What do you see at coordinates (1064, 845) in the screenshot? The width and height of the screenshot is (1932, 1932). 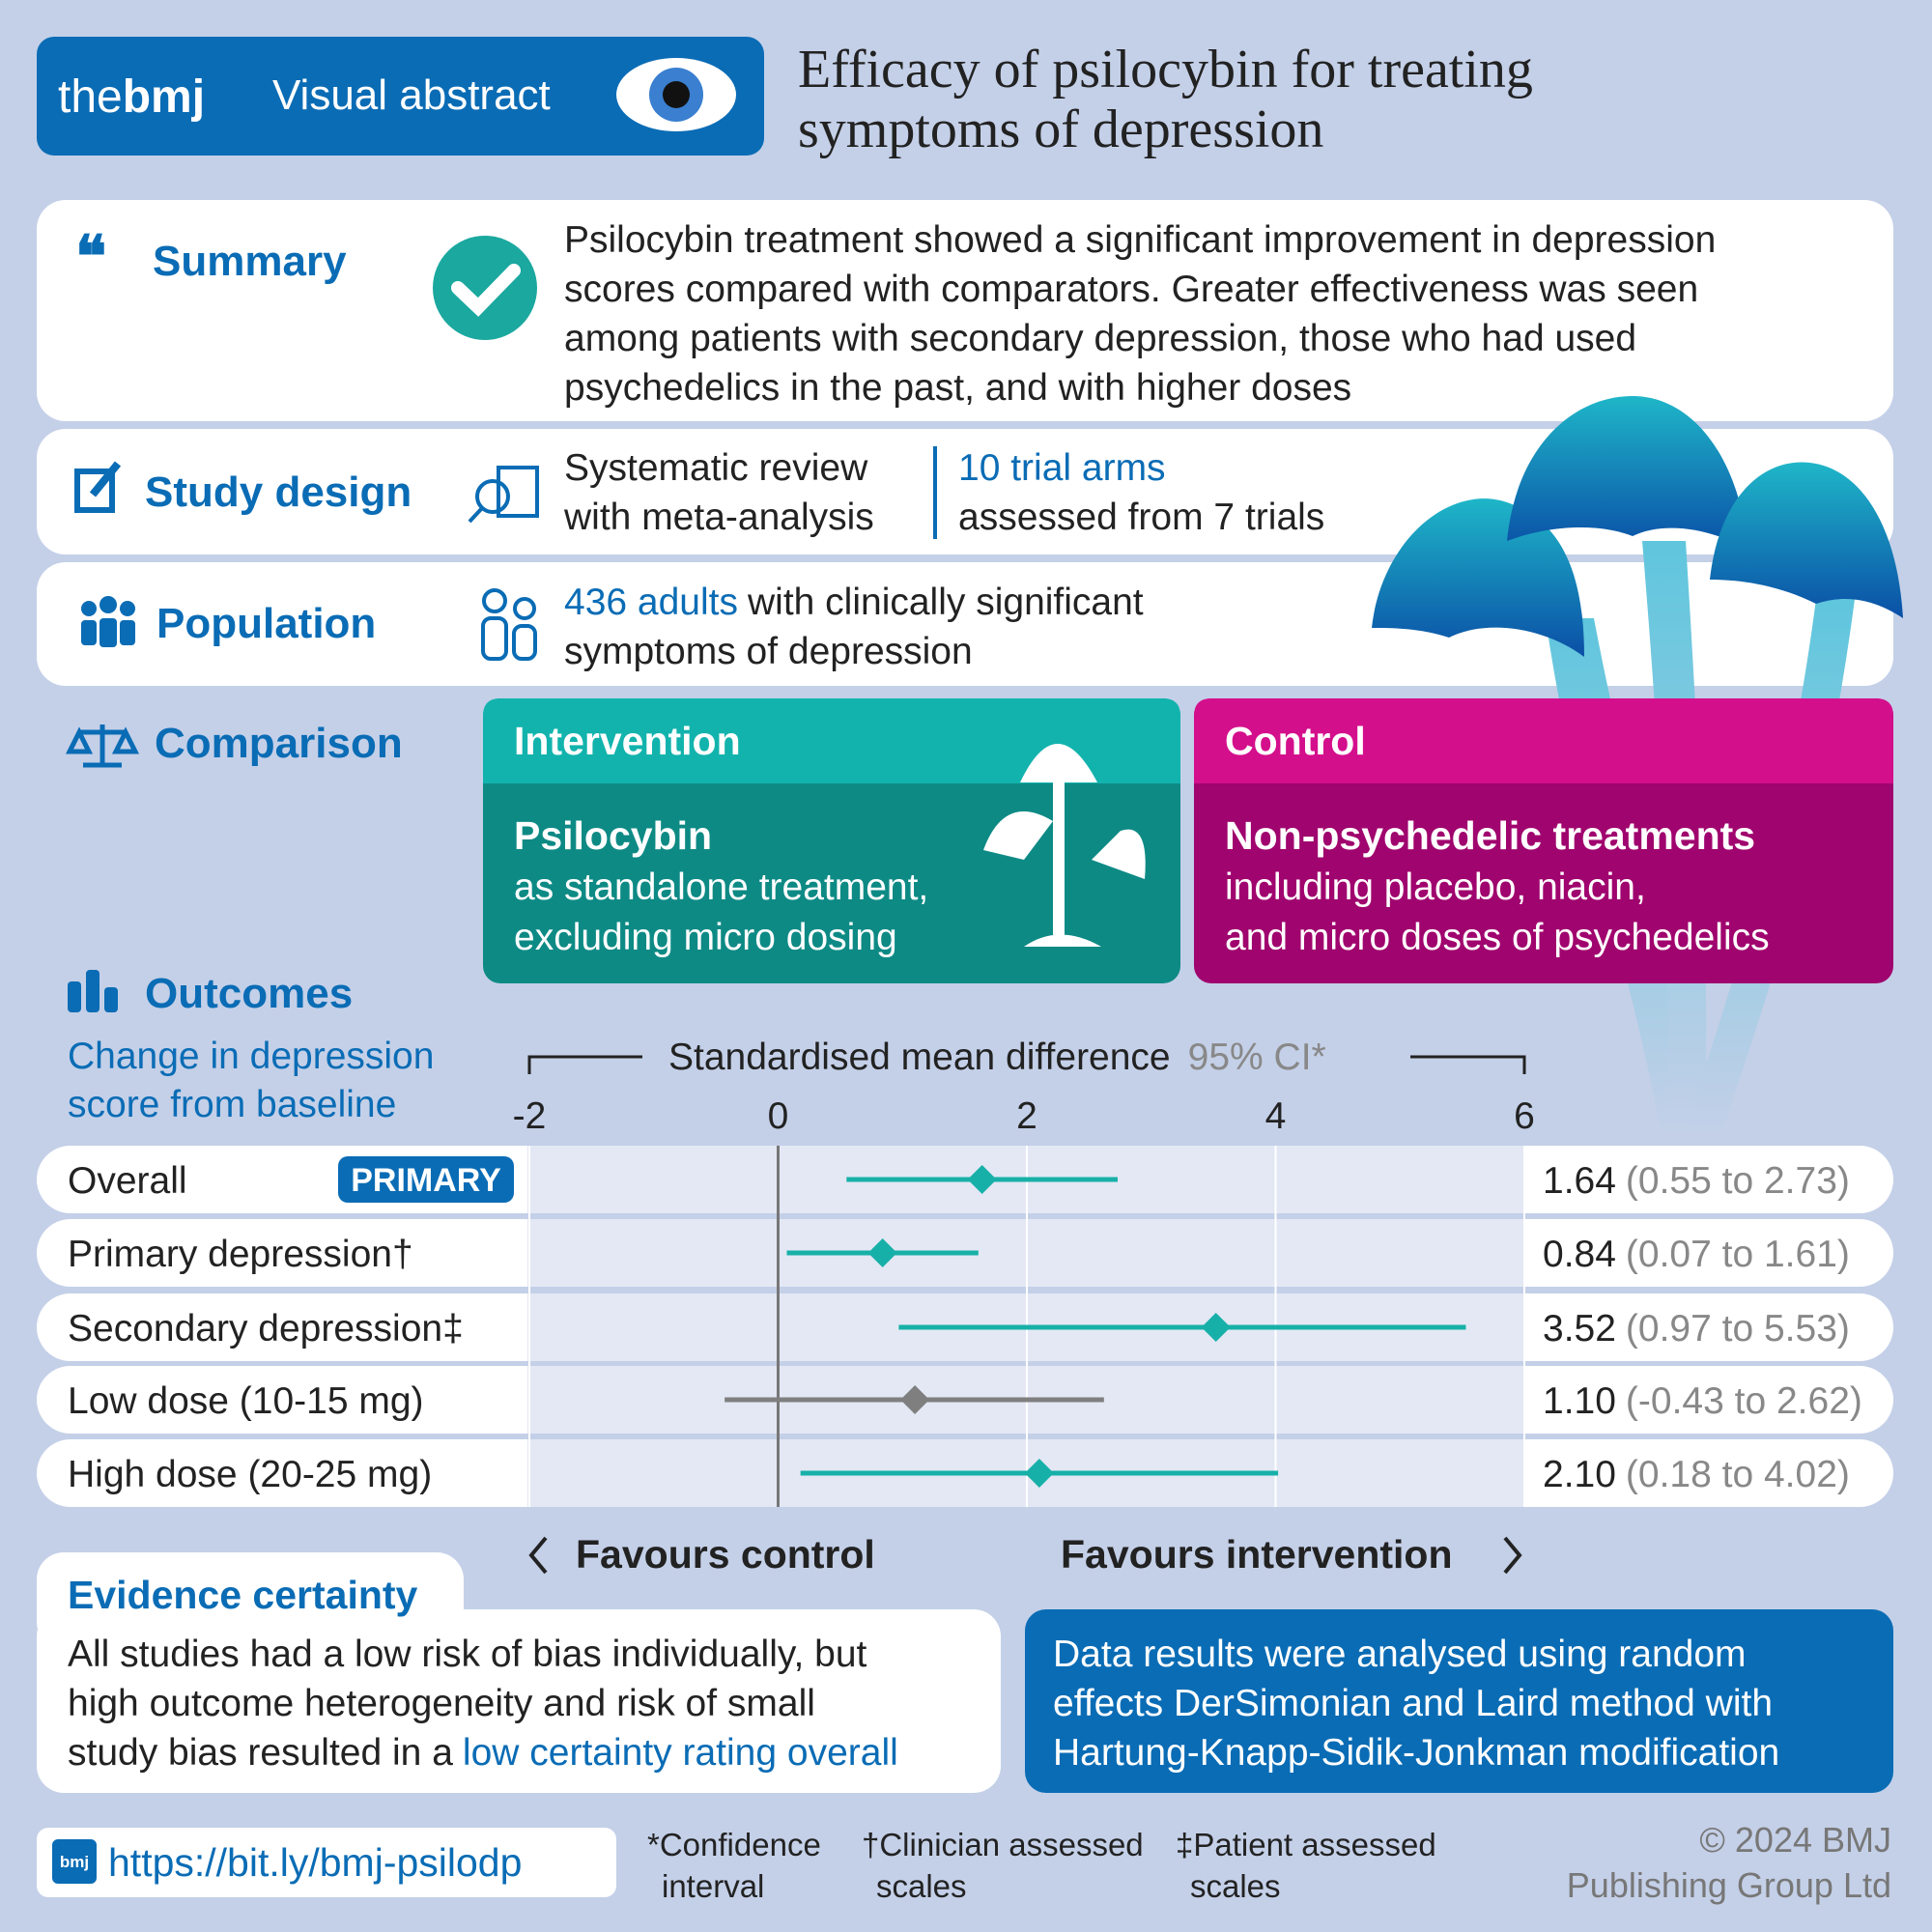 I see `mushroom-icon` at bounding box center [1064, 845].